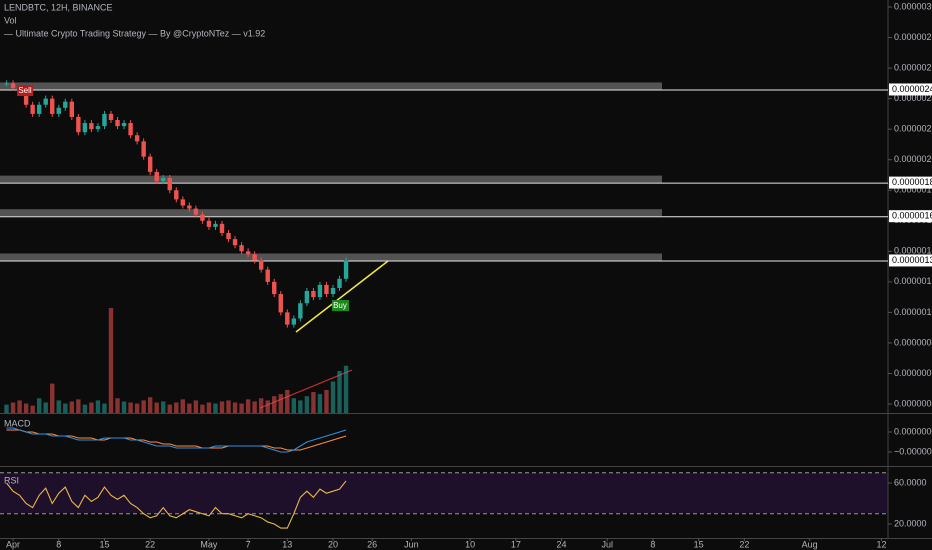 The height and width of the screenshot is (550, 932). Describe the element at coordinates (910, 482) in the screenshot. I see `rsi-y-tick-label: 60.0000` at that location.